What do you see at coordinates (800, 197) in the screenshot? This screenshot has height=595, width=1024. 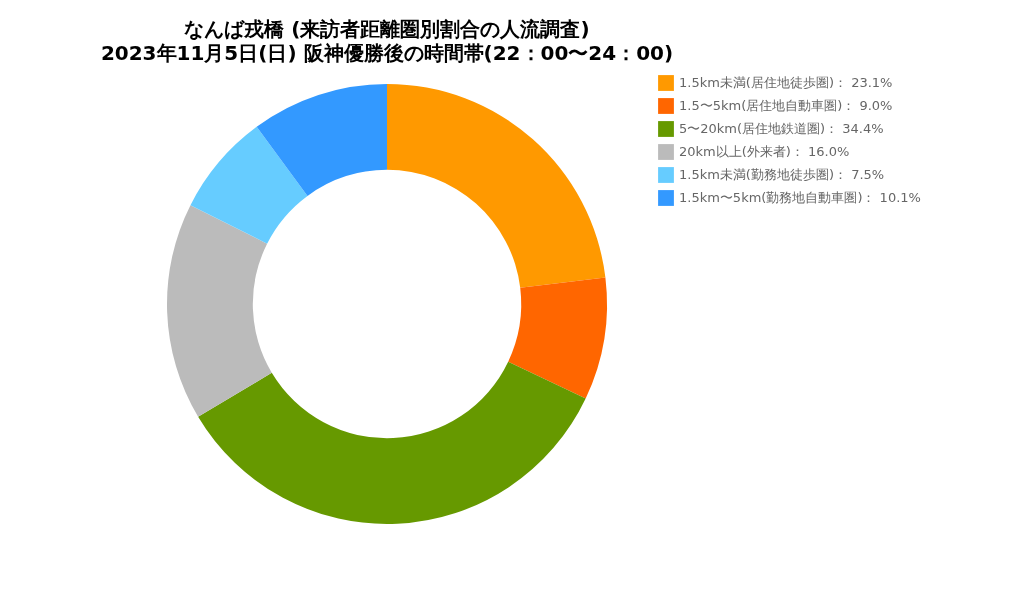 I see `legend-label: 1.5km〜5km(勤務地自動車圏)： 10.1%` at bounding box center [800, 197].